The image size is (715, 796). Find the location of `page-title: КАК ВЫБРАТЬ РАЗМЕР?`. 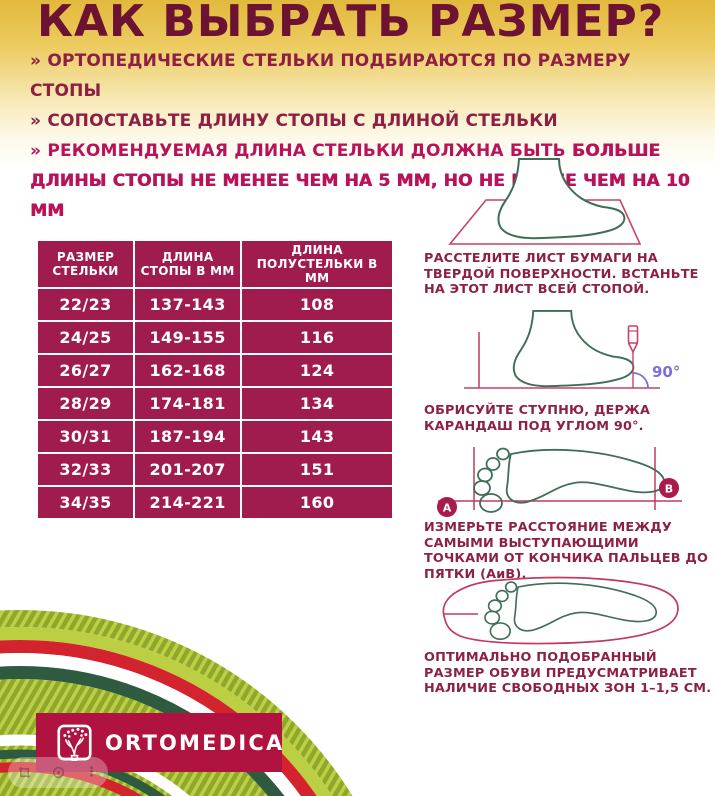

page-title: КАК ВЫБРАТЬ РАЗМЕР? is located at coordinates (351, 23).